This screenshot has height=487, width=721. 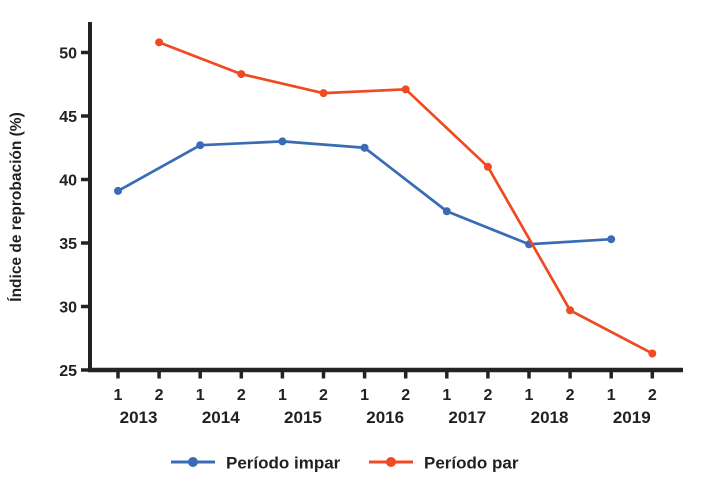 I want to click on y-tick-label: 30, so click(x=68, y=308).